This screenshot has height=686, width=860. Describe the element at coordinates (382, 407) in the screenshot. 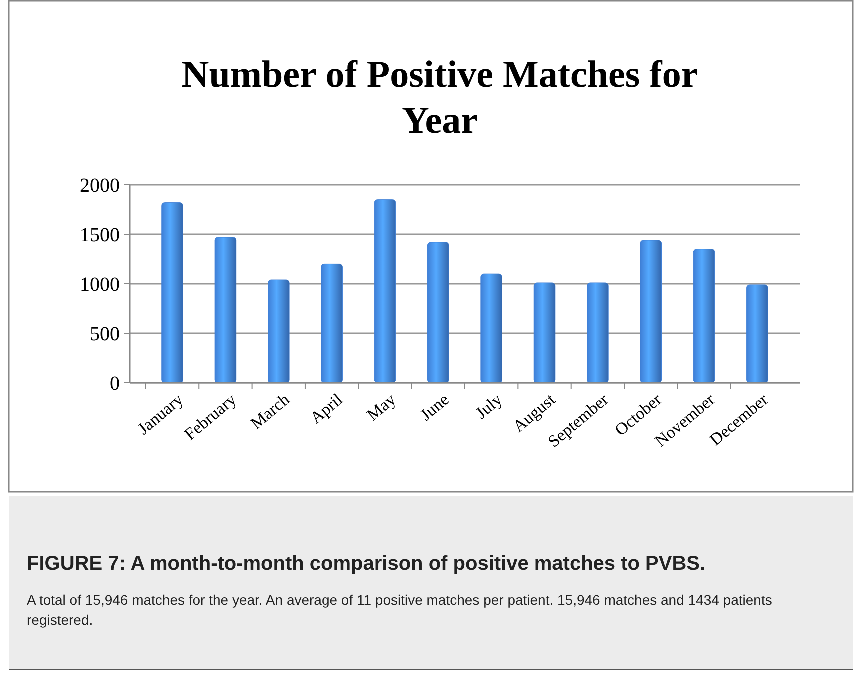

I see `x-tick-label: May` at that location.